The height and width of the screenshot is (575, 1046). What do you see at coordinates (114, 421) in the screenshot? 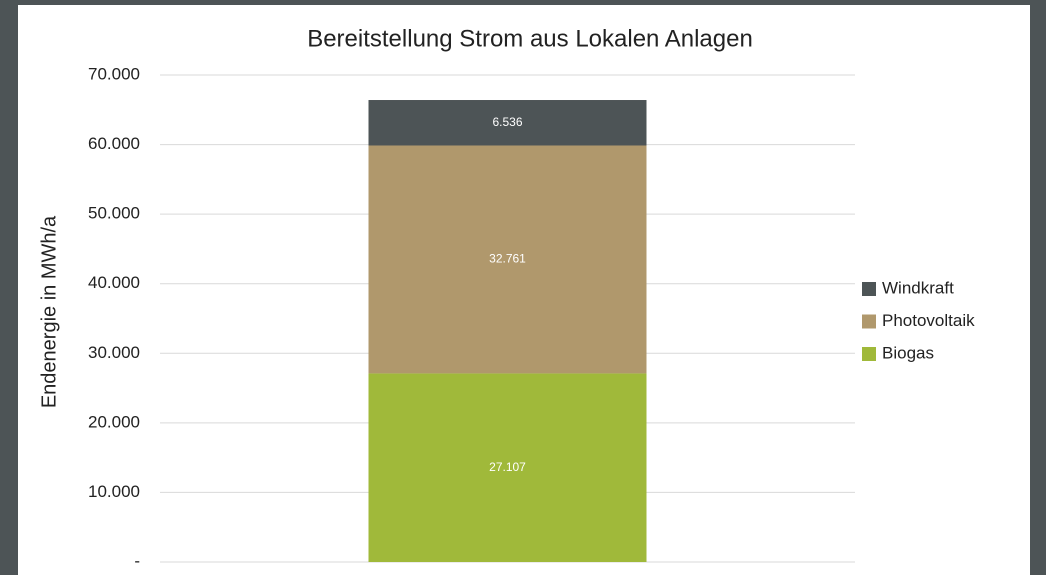
I see `y-tick-label: 20.000` at bounding box center [114, 421].